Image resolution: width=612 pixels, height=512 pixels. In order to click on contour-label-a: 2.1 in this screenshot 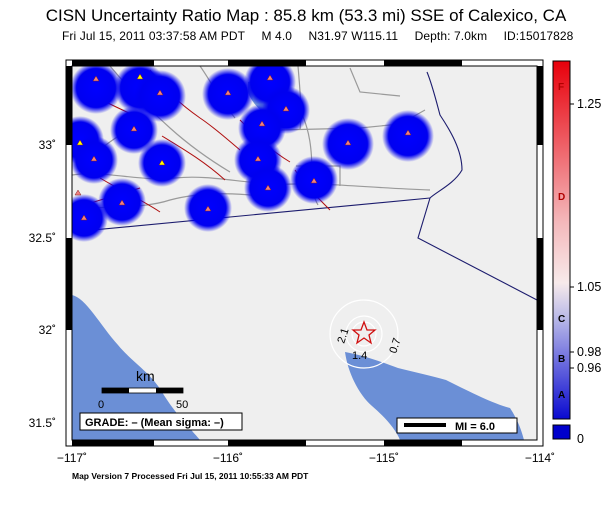, I will do `click(343, 336)`.